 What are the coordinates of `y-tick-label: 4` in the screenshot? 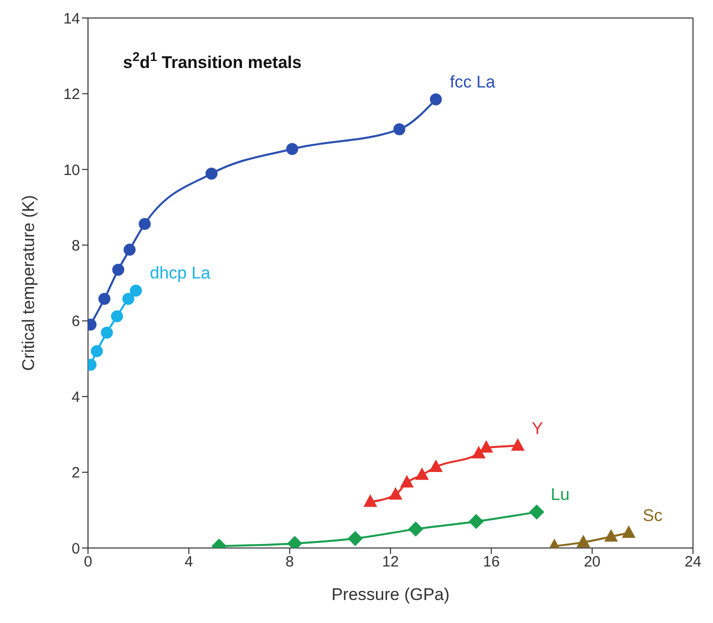 It's located at (76, 397).